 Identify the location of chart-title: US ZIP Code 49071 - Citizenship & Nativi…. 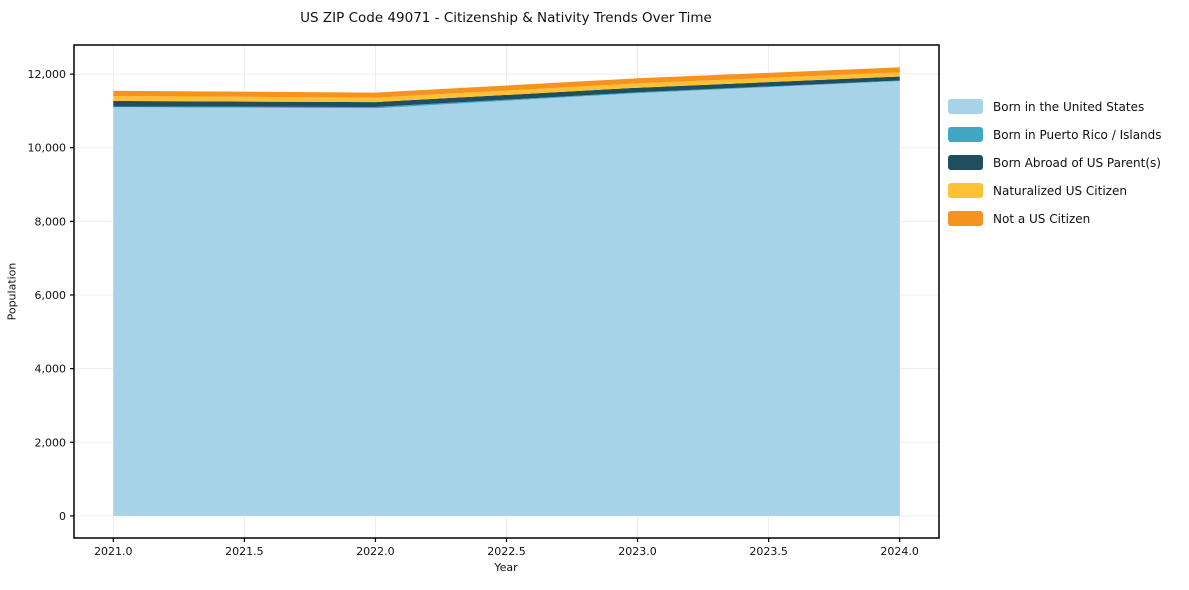
(506, 18).